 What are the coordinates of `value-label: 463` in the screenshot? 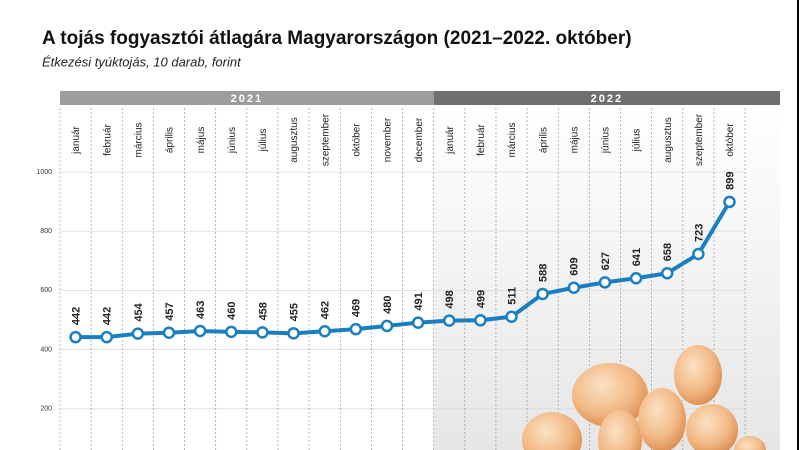 It's located at (201, 310).